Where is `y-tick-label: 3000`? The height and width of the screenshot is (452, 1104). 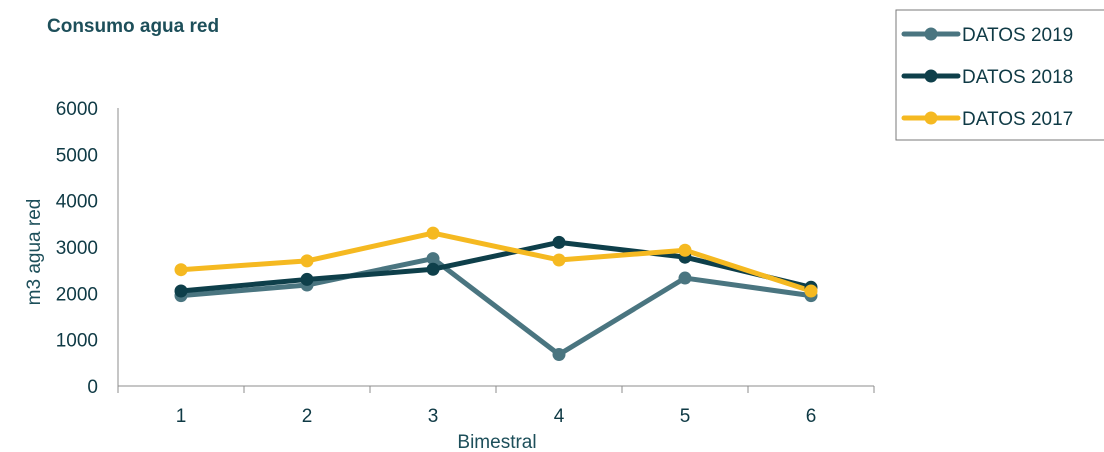
y-tick-label: 3000 is located at coordinates (77, 248).